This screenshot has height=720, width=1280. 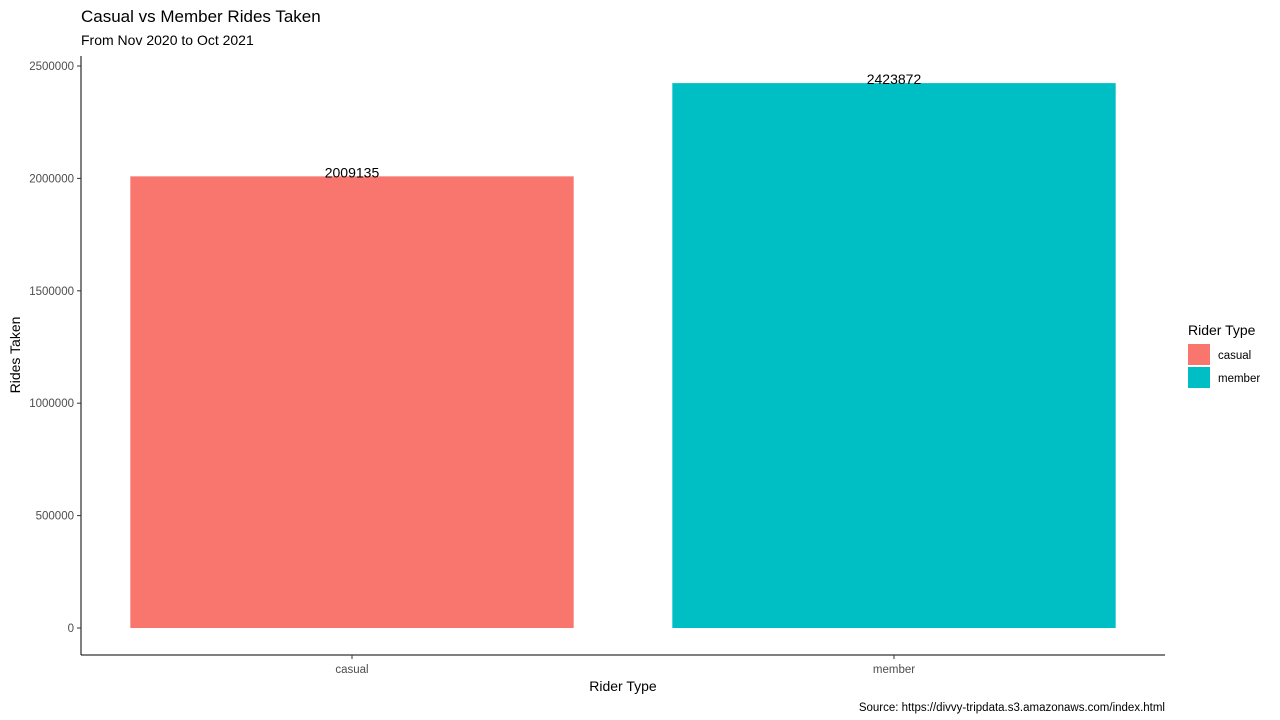 What do you see at coordinates (55, 348) in the screenshot?
I see `y-ticks-group: 0 500000 1000000 1500000 2000000 2500000` at bounding box center [55, 348].